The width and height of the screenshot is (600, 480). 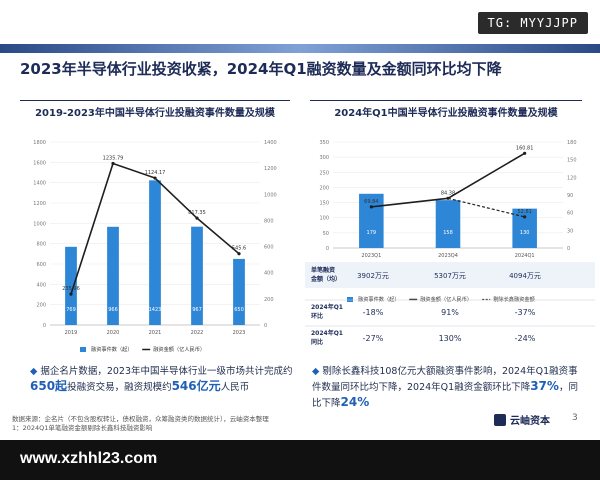 What do you see at coordinates (525, 256) in the screenshot?
I see `x-tick-label: 2024Q1` at bounding box center [525, 256].